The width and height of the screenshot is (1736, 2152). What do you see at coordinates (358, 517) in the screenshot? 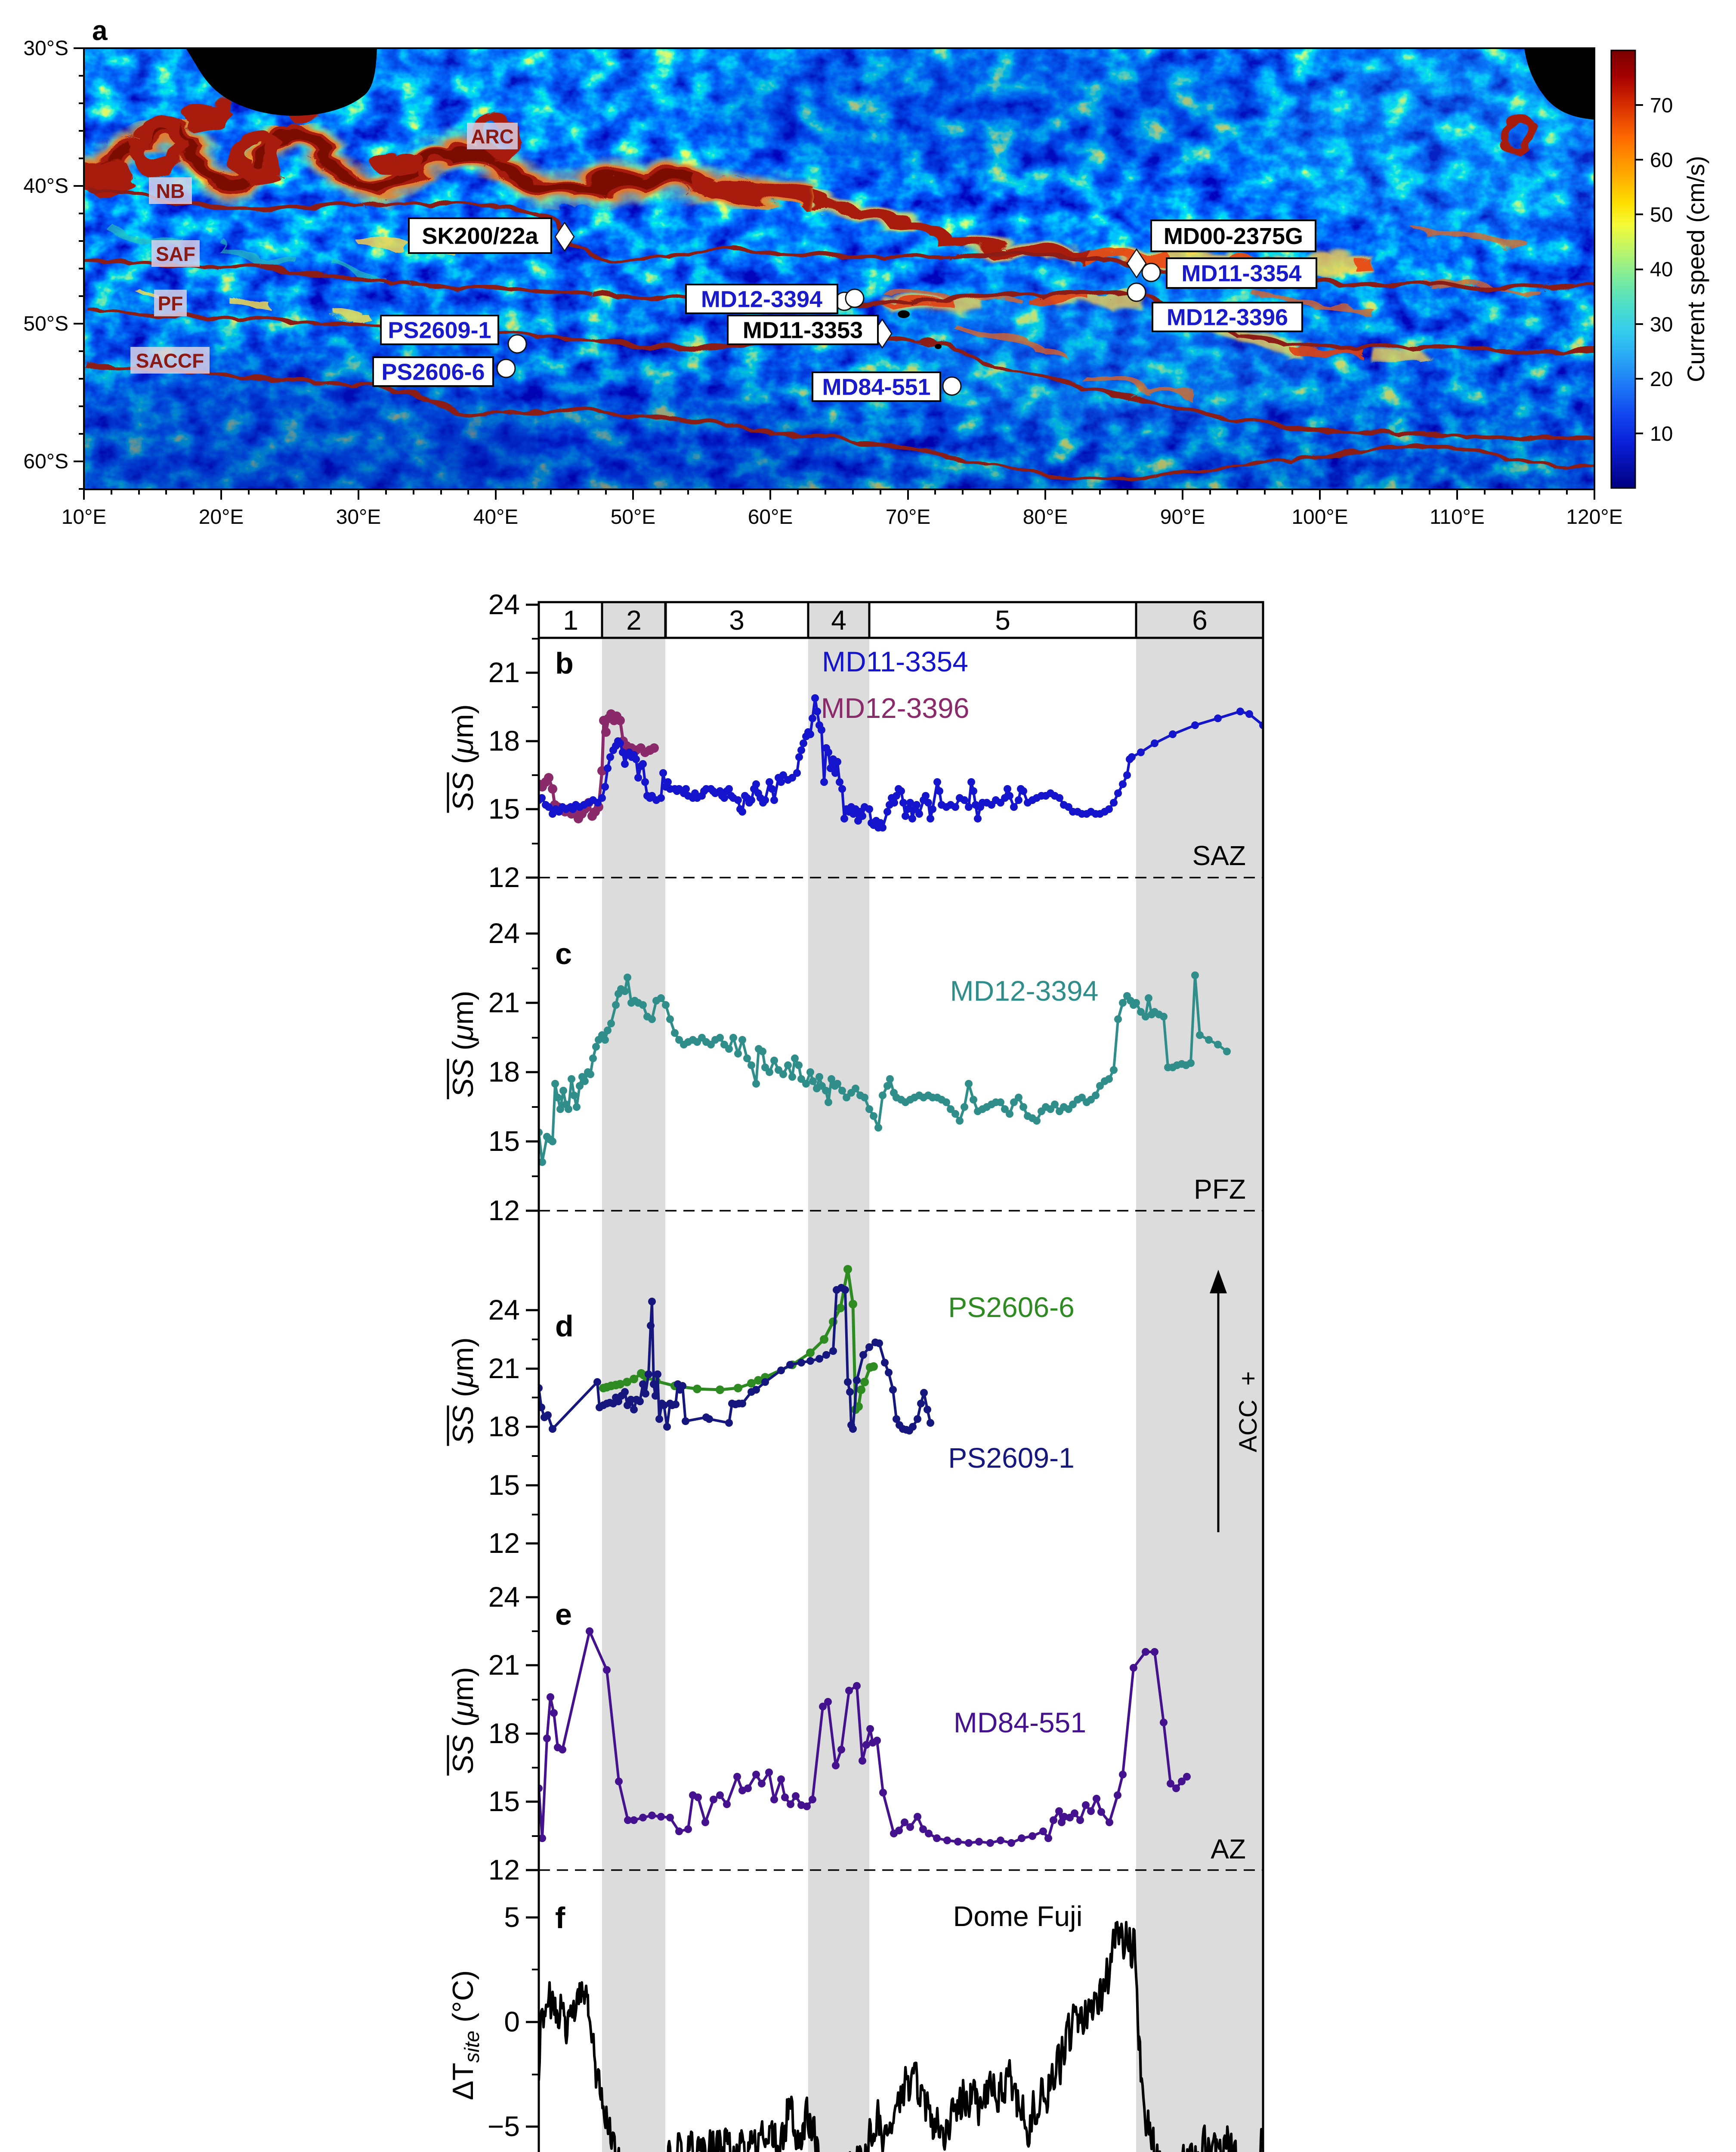
I see `svg-text: 30°E` at bounding box center [358, 517].